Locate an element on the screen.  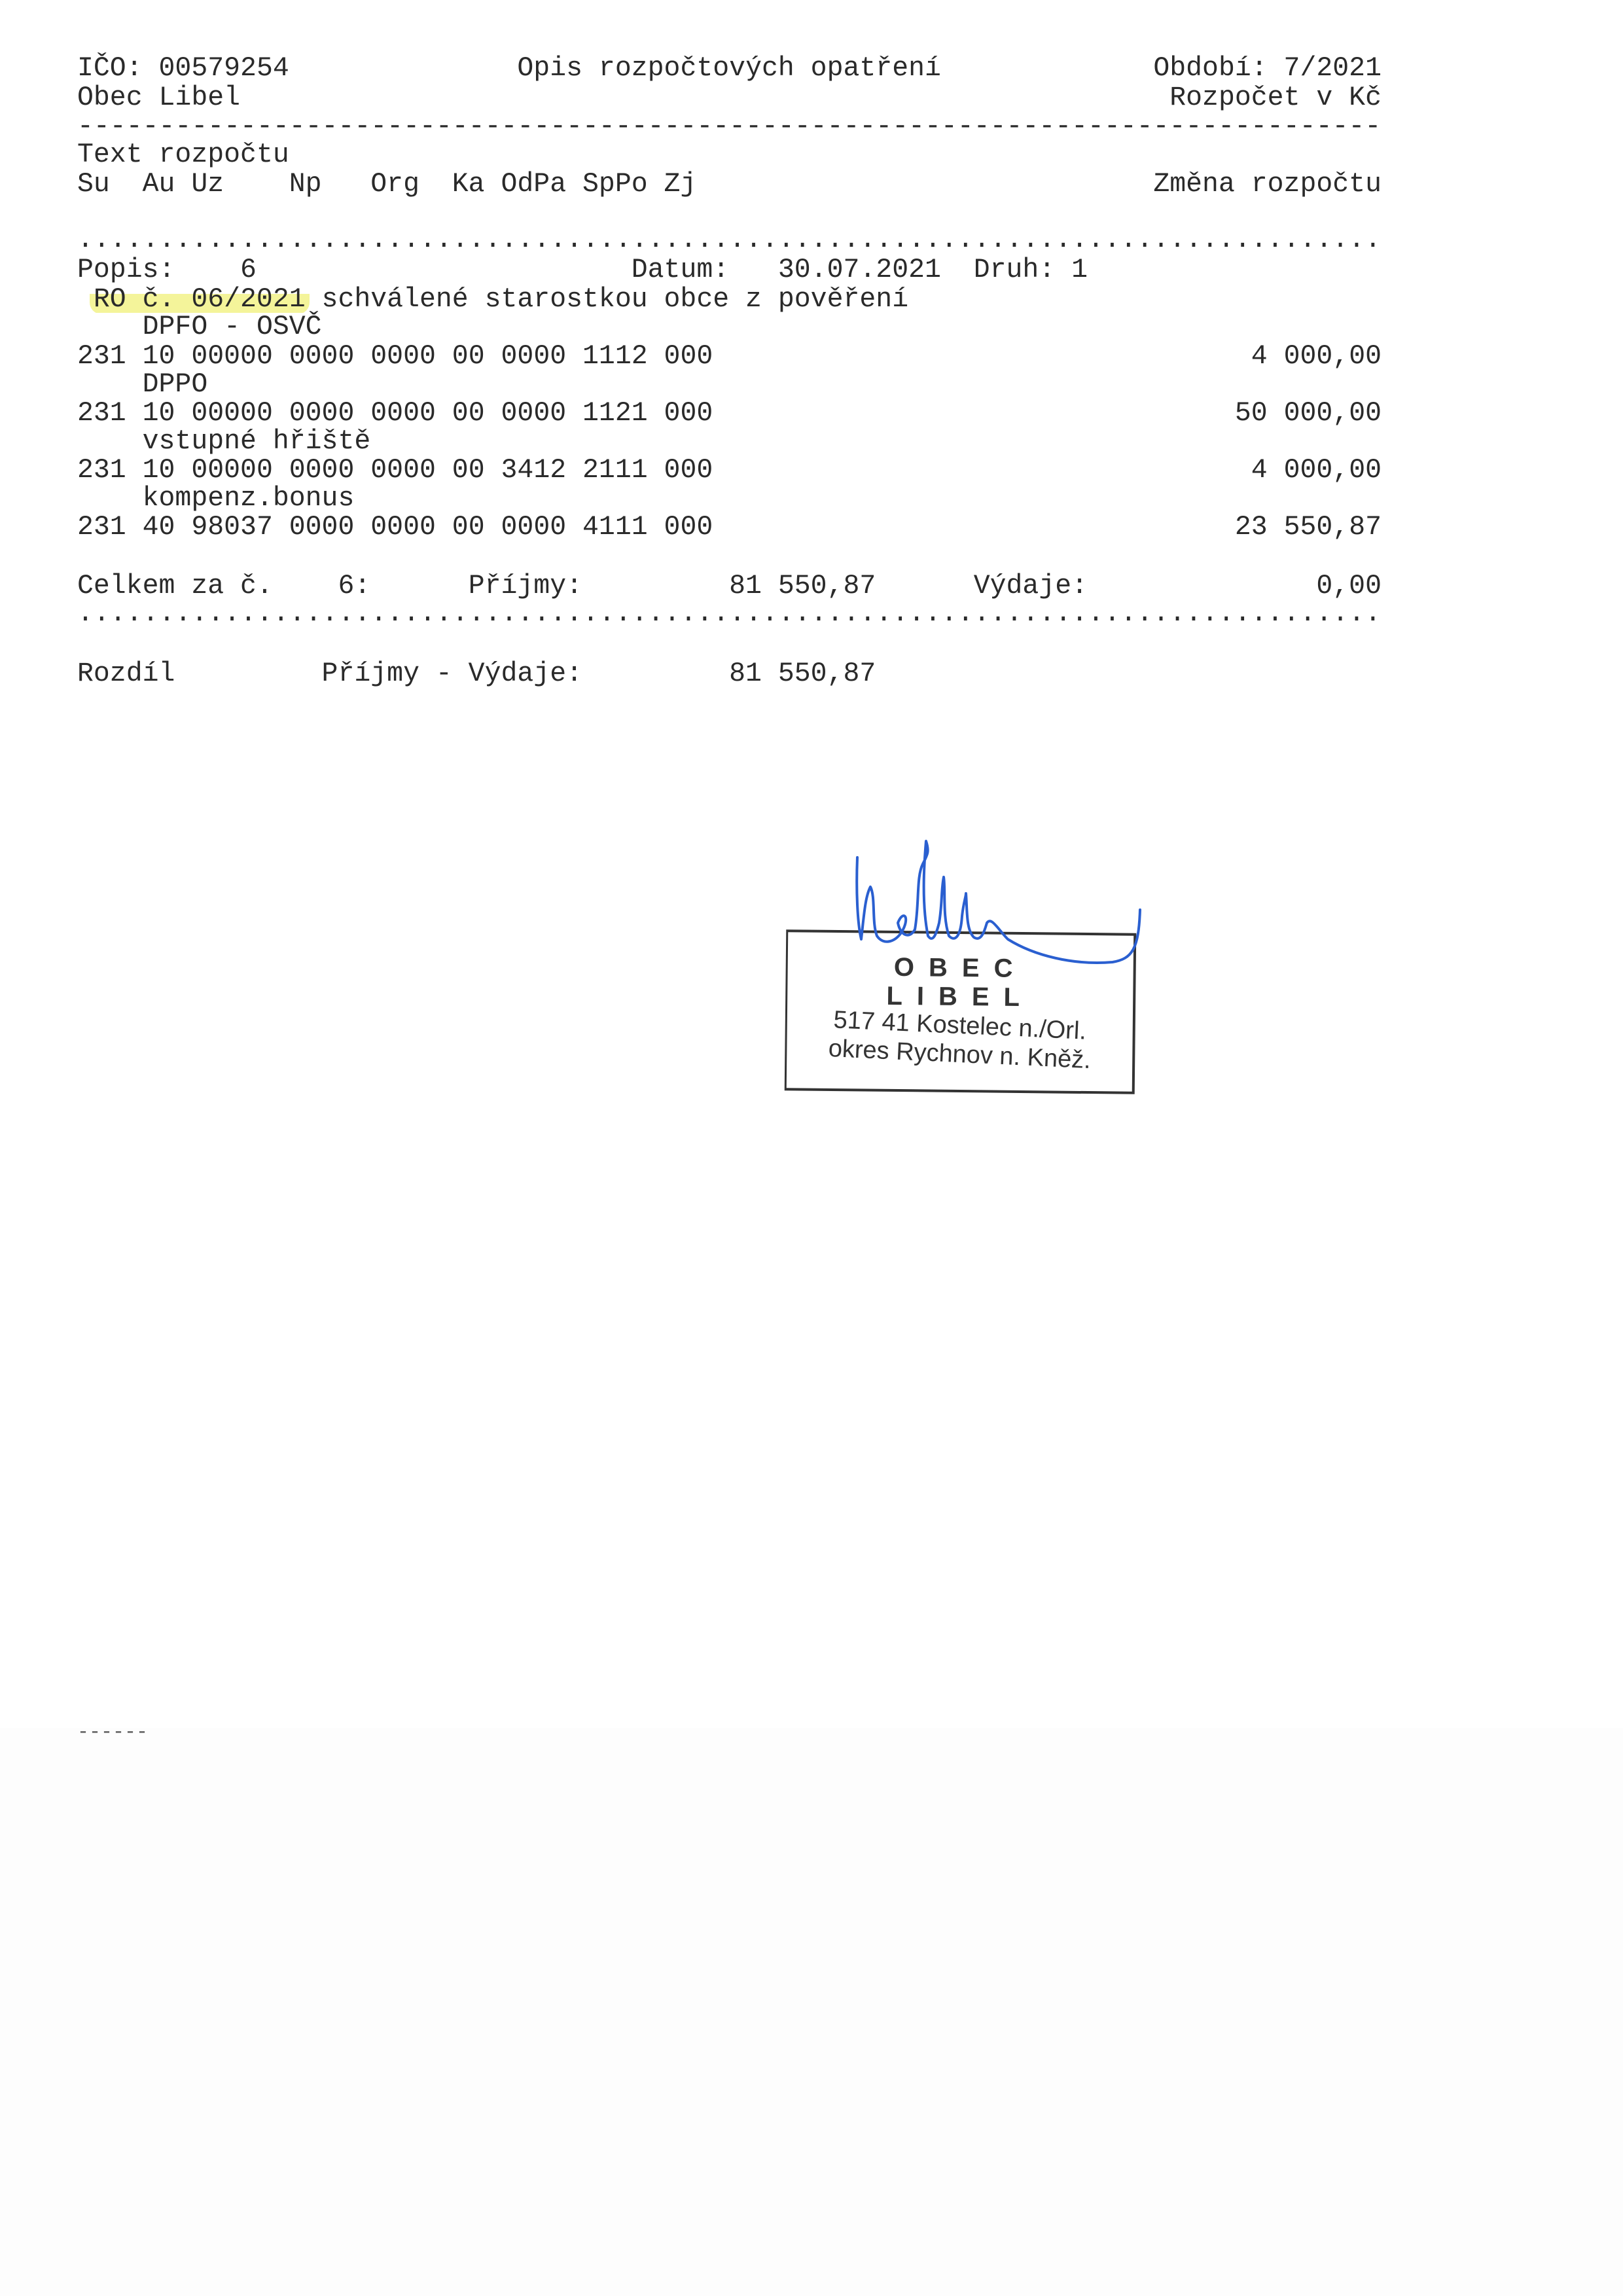
page-edge-marks: ------ is located at coordinates (113, 1733).